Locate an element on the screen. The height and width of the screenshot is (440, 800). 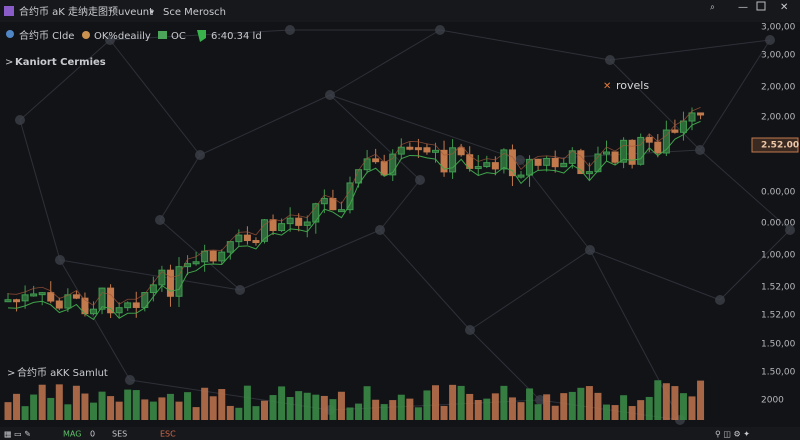
window-search: ⌕ is located at coordinates (712, 8).